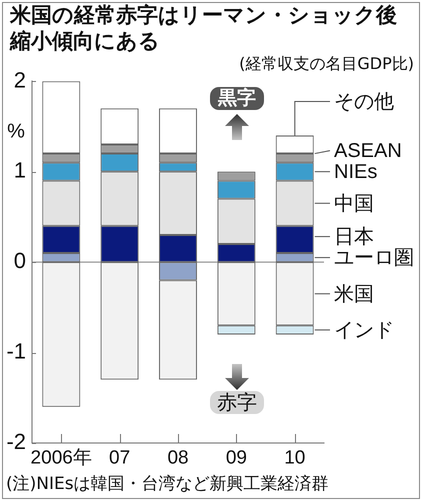 This screenshot has width=426, height=503. Describe the element at coordinates (61, 458) in the screenshot. I see `x-tick-label: 2006年` at that location.